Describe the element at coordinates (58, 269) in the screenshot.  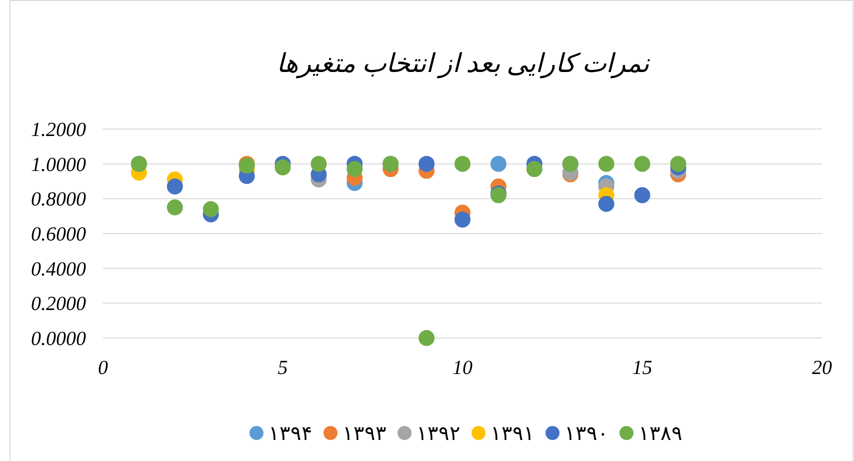
I see `y-tick-label: 0.4000` at that location.